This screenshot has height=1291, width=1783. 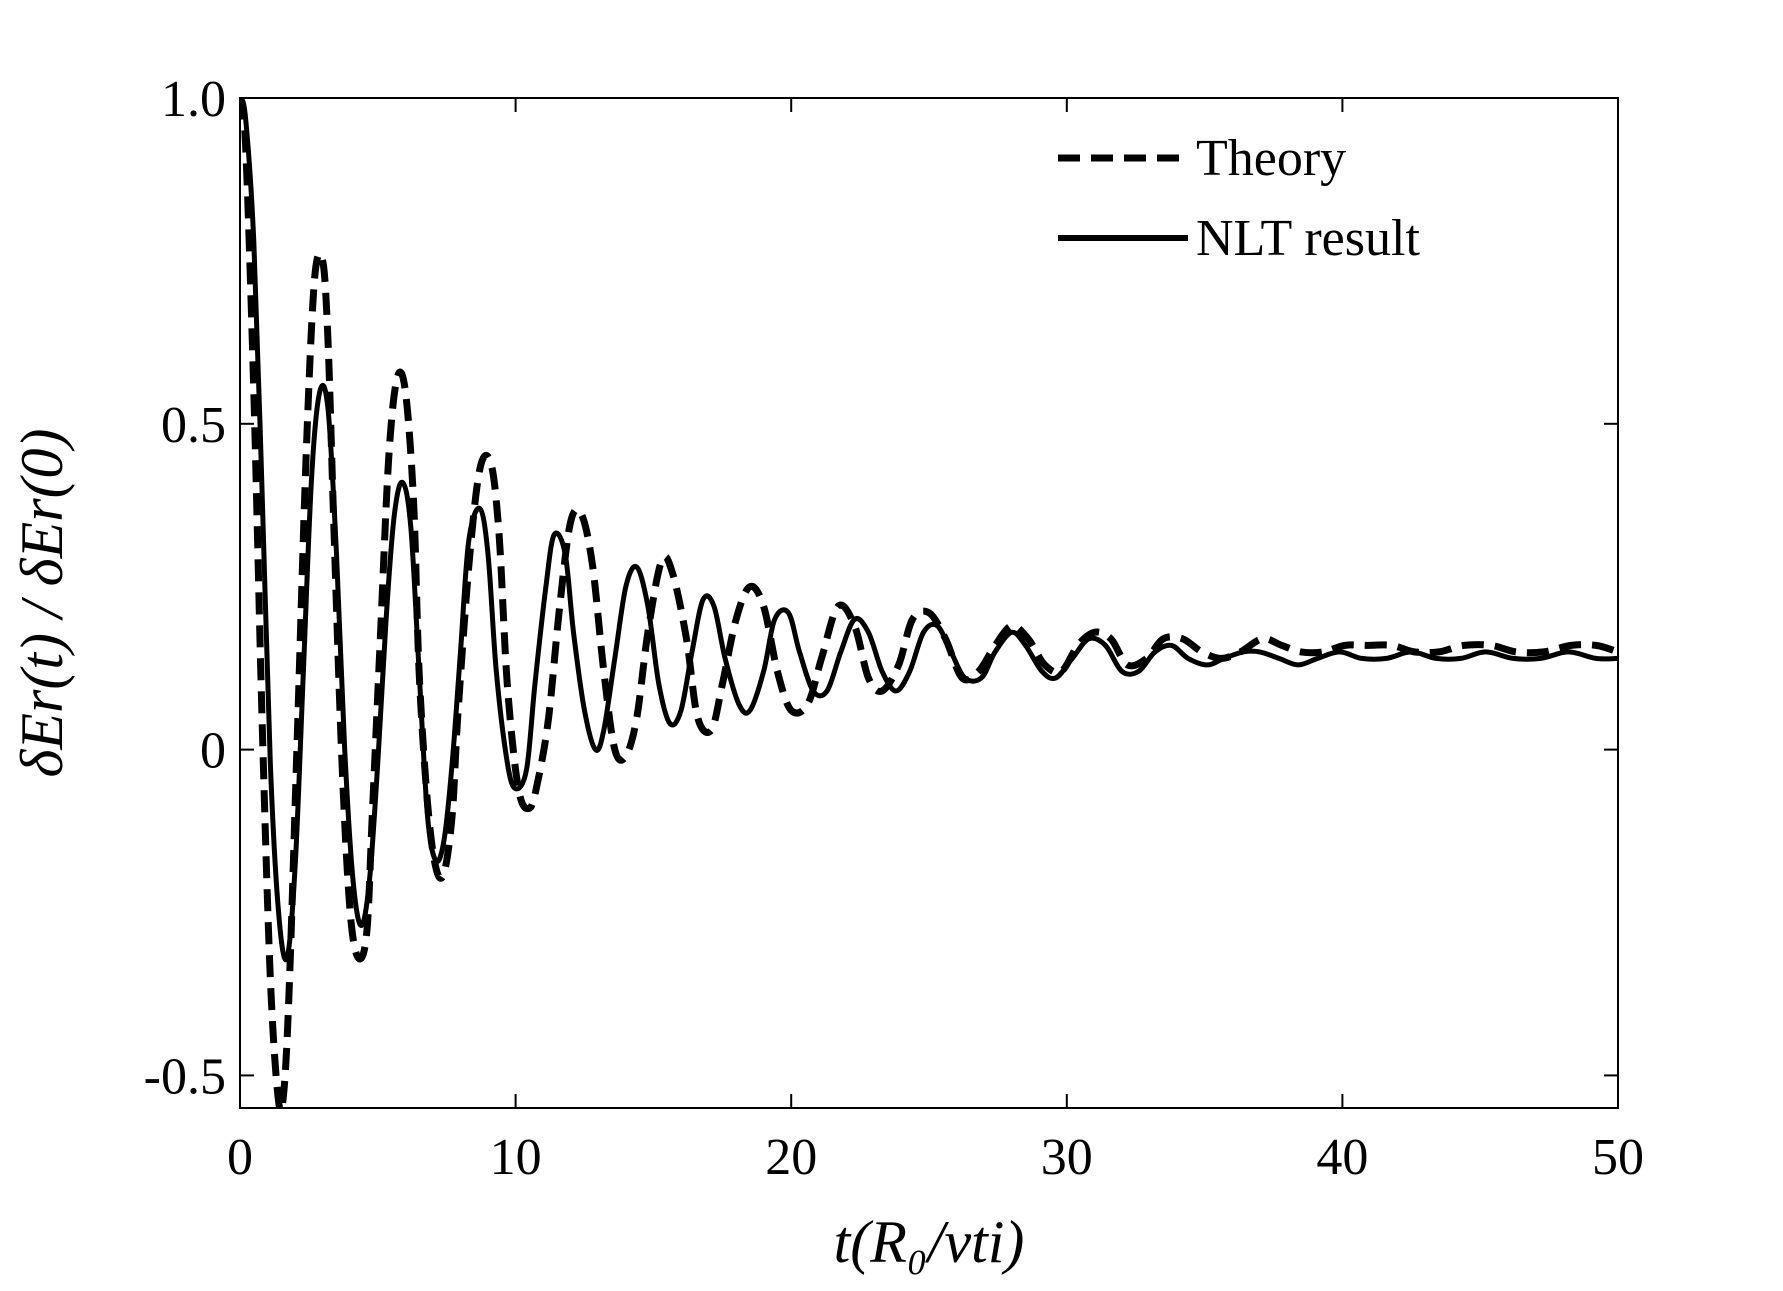 What do you see at coordinates (1271, 158) in the screenshot?
I see `legend-label-theory: Theory` at bounding box center [1271, 158].